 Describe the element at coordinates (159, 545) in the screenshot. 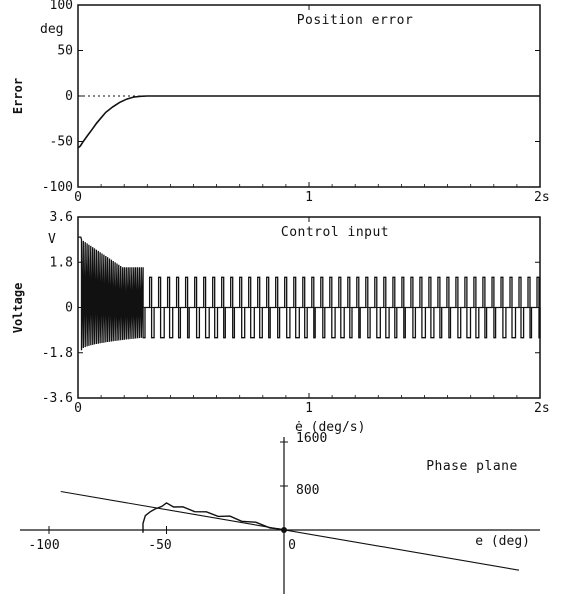

I see `x-tick-label: -50` at that location.